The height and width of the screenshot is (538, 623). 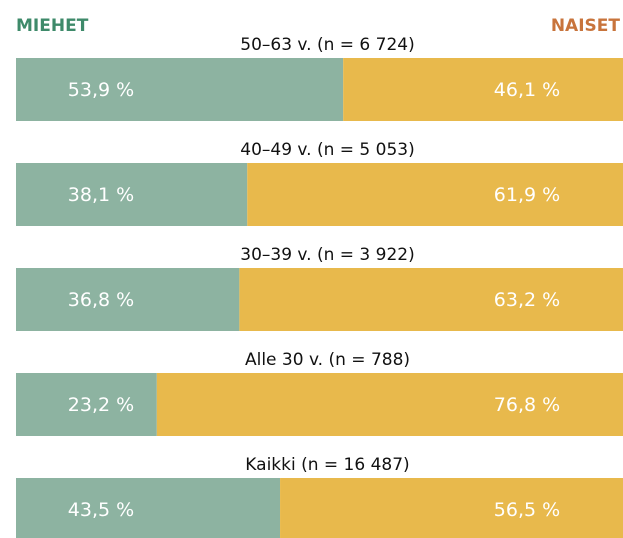 I want to click on value-label: 56,5 %, so click(x=527, y=510).